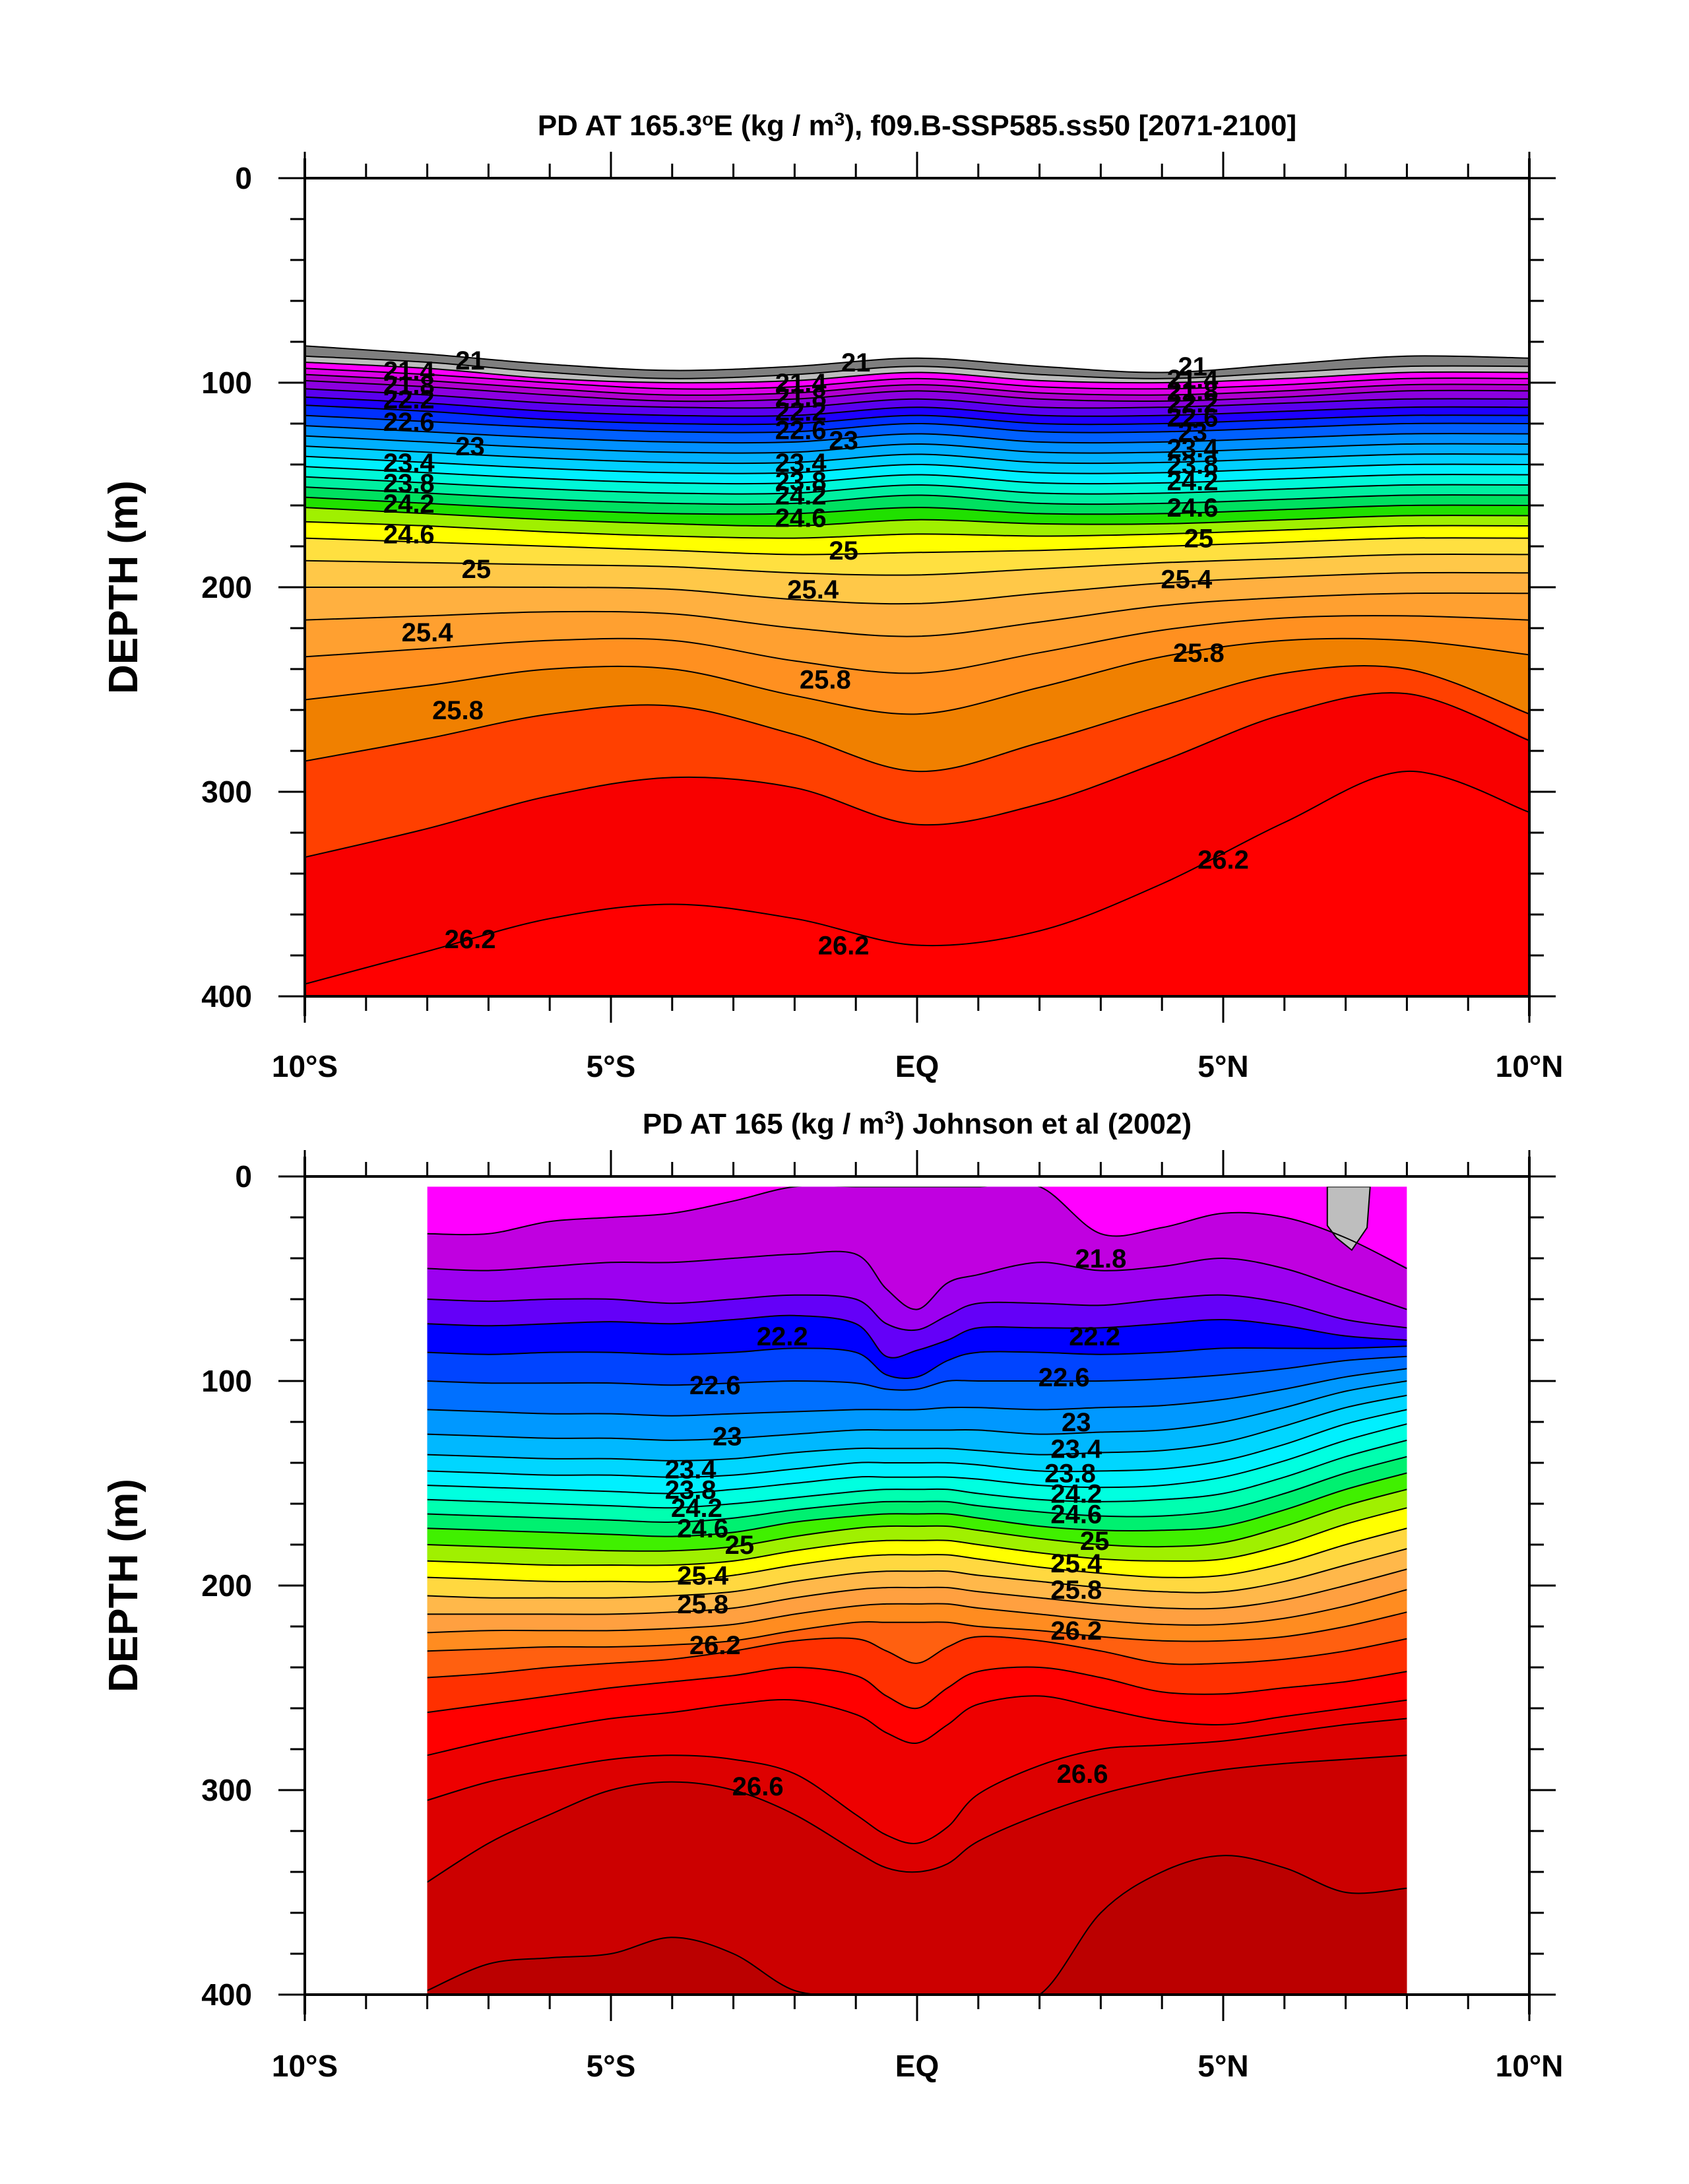 Image resolution: width=1689 pixels, height=2184 pixels. I want to click on contour-line-25.4, so click(917, 1591).